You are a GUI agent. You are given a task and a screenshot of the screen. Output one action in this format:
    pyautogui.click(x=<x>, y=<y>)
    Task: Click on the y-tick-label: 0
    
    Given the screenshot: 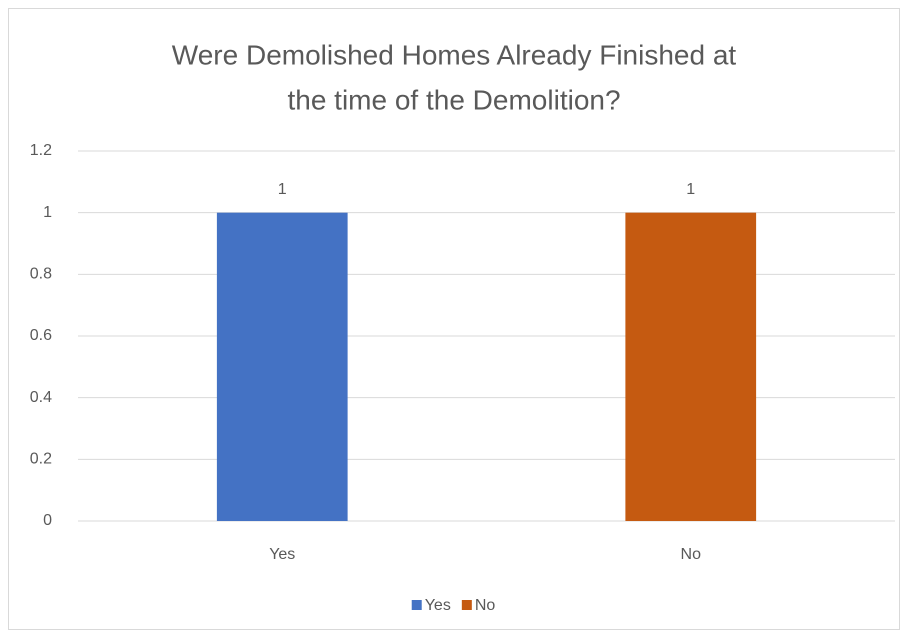 What is the action you would take?
    pyautogui.click(x=47, y=520)
    